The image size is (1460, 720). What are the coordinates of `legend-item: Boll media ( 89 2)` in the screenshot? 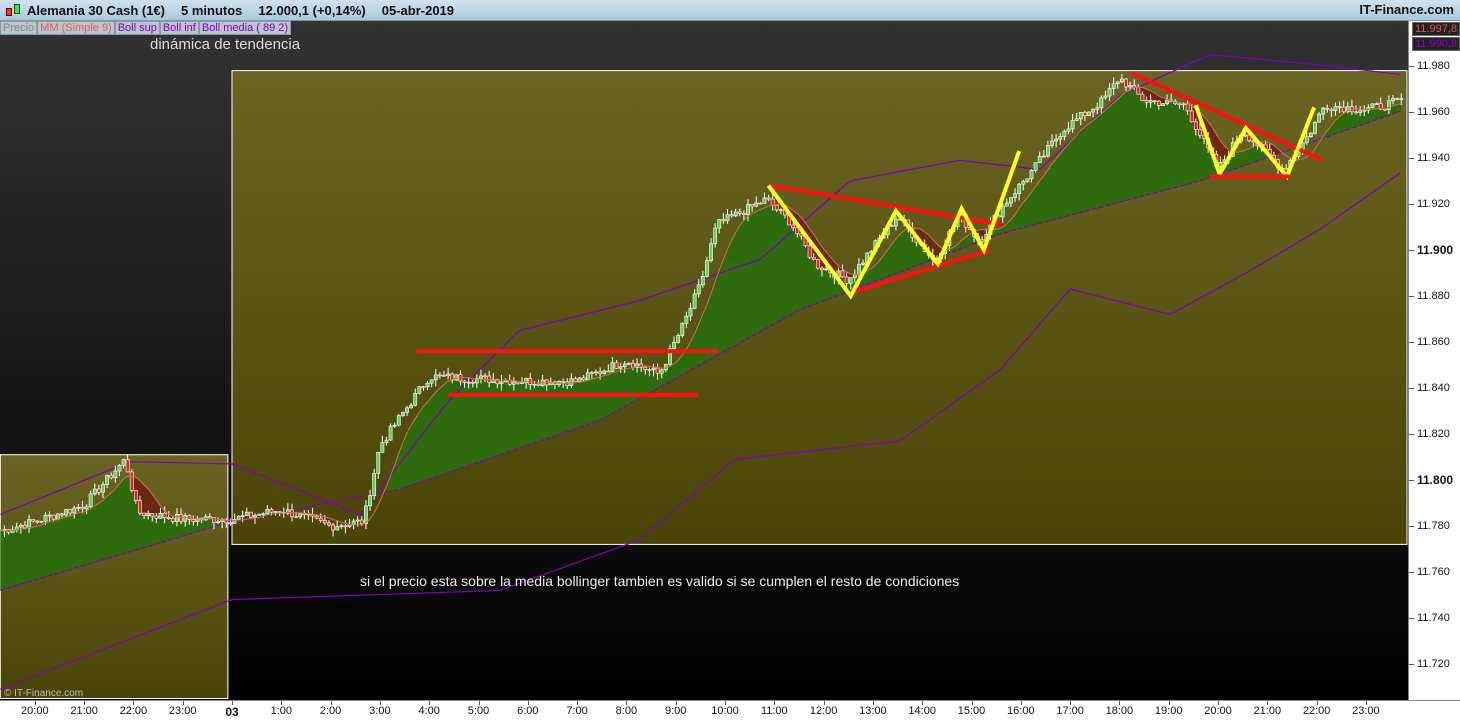 It's located at (245, 28).